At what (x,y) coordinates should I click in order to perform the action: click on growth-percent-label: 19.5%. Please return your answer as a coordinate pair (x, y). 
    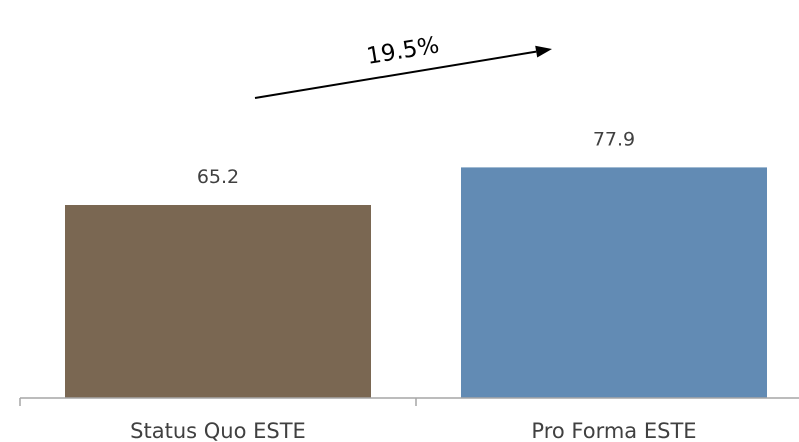
    Looking at the image, I should click on (403, 51).